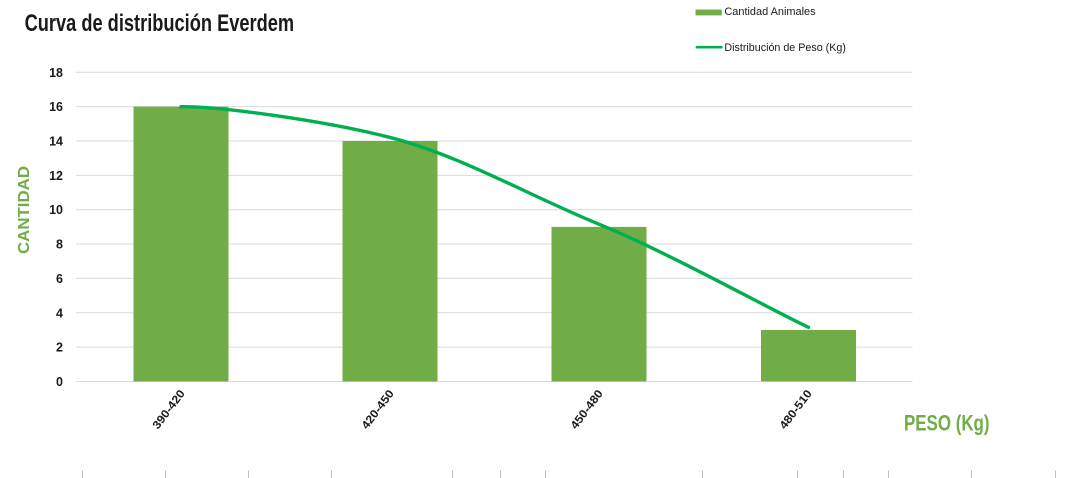  I want to click on svg-text: CANTIDAD, so click(24, 210).